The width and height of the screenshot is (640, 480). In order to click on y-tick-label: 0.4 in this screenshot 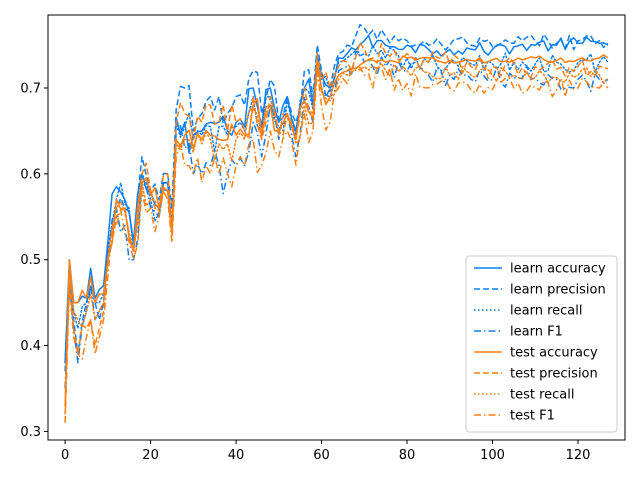, I will do `click(30, 346)`.